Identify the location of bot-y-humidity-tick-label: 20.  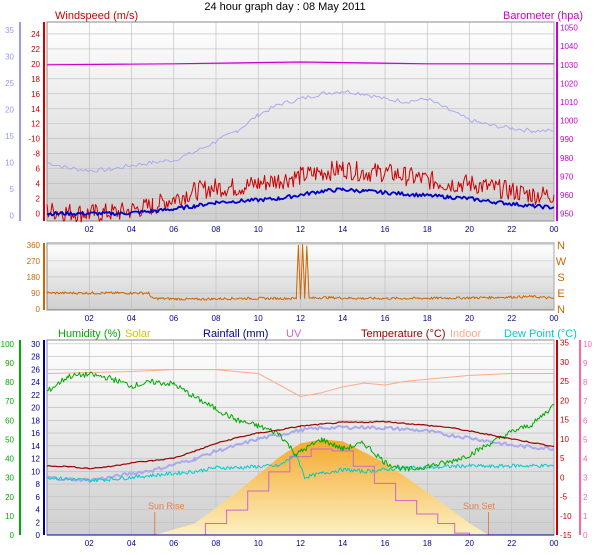
(9, 497).